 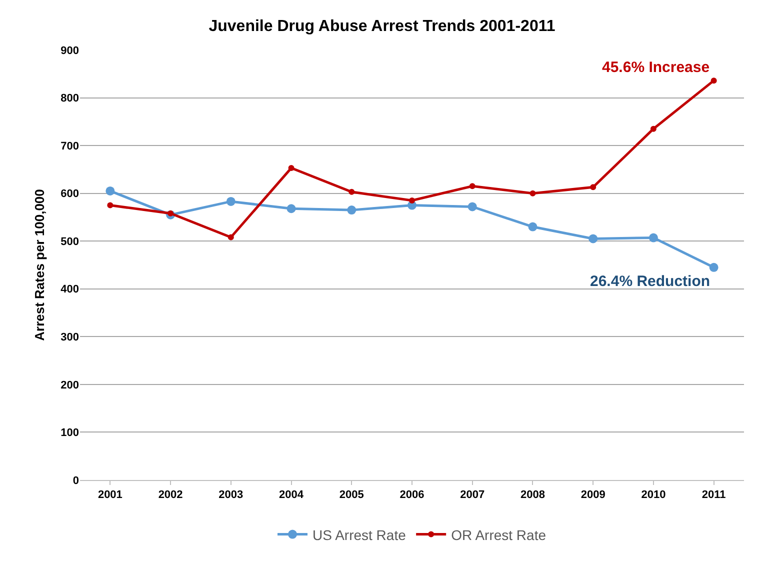 What do you see at coordinates (69, 338) in the screenshot?
I see `y-tick-label: 300` at bounding box center [69, 338].